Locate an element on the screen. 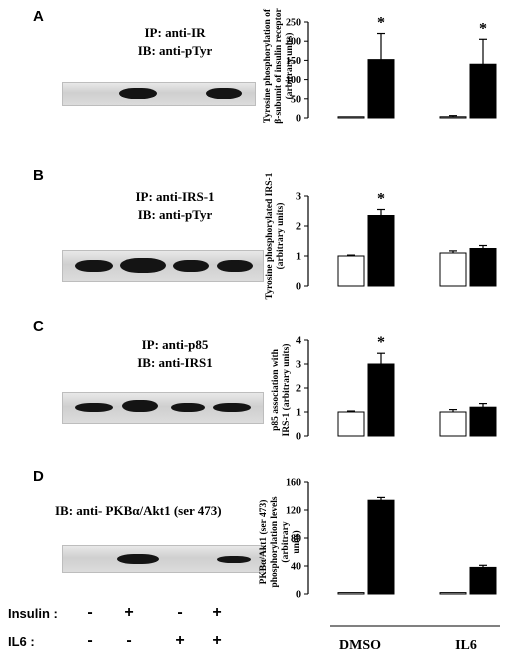 The width and height of the screenshot is (520, 665). panel-a-western-blot is located at coordinates (159, 94).